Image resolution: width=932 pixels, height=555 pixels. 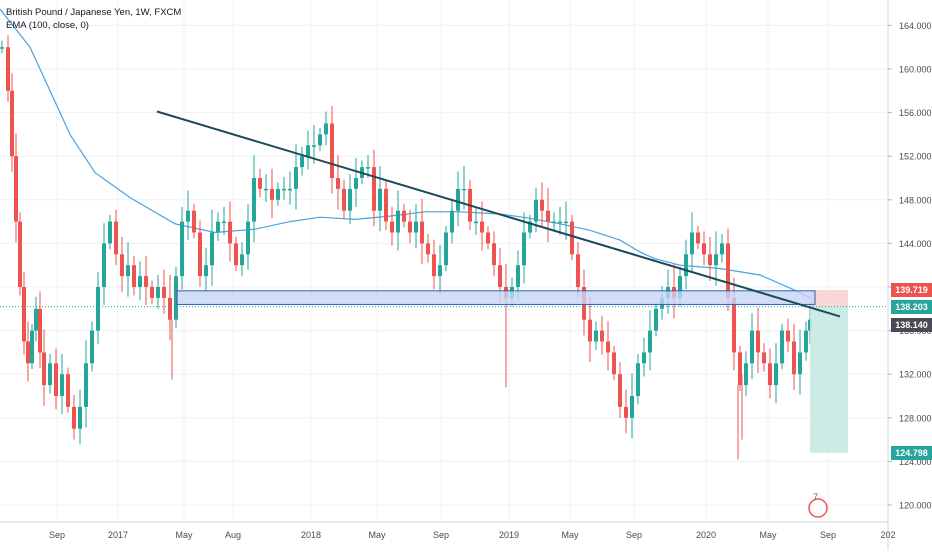 I want to click on x-tick-label: 2018, so click(x=311, y=535).